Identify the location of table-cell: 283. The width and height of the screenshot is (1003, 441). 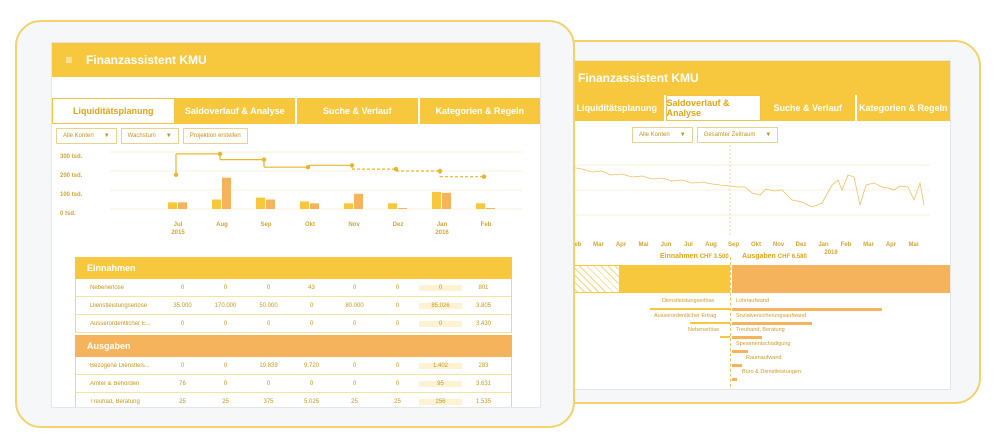
(483, 365).